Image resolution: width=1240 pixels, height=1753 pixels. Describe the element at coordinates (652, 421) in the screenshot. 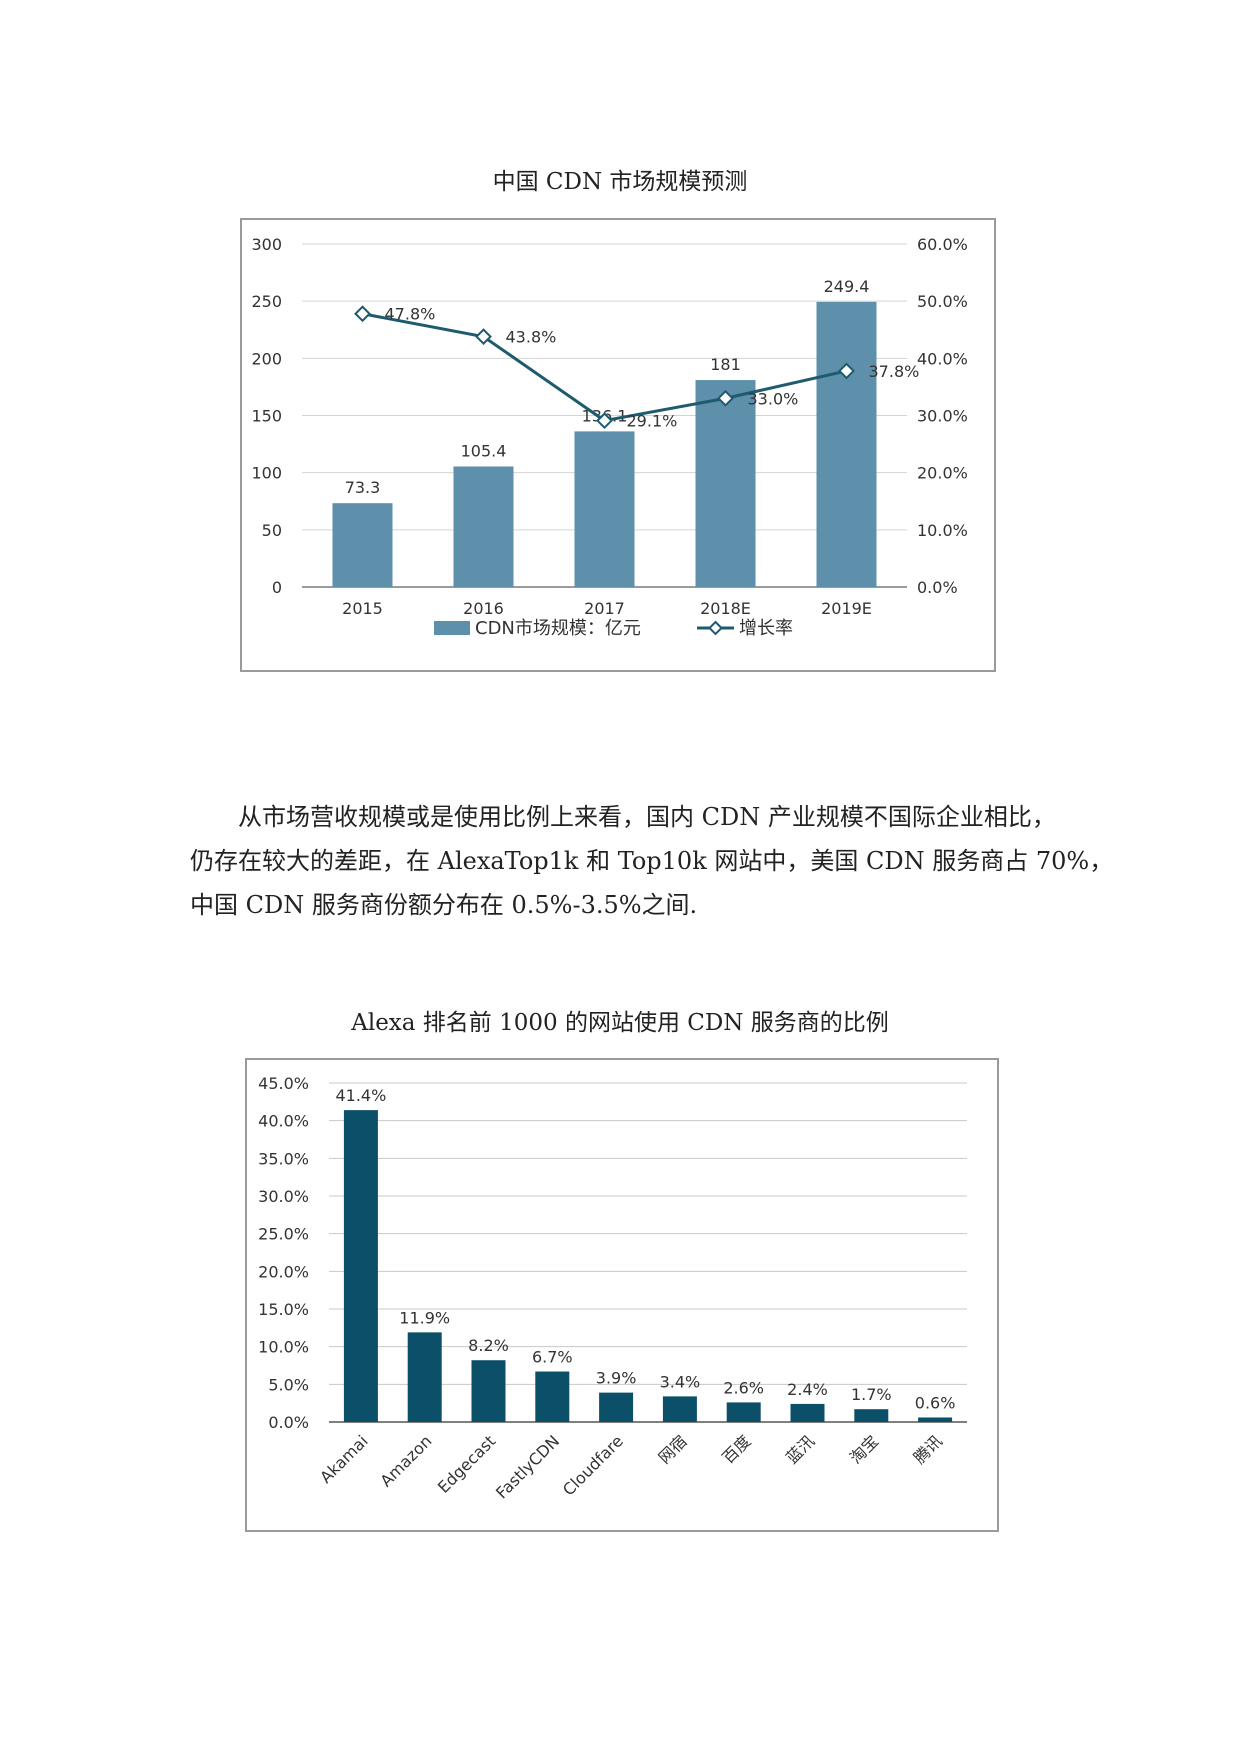

I see `growth-rate-label: 29.1%` at that location.